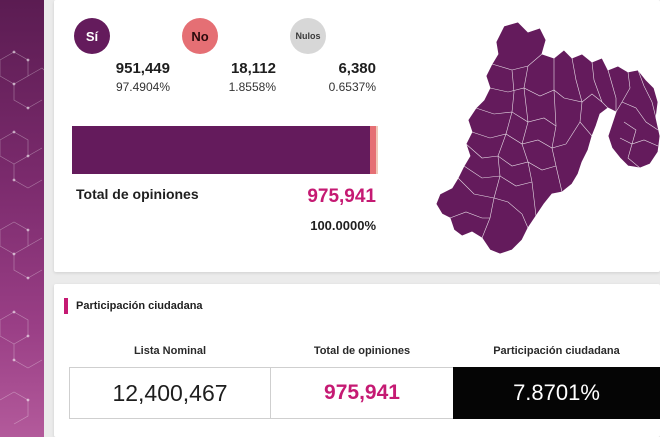  What do you see at coordinates (92, 36) in the screenshot?
I see `si-badge: Sí` at bounding box center [92, 36].